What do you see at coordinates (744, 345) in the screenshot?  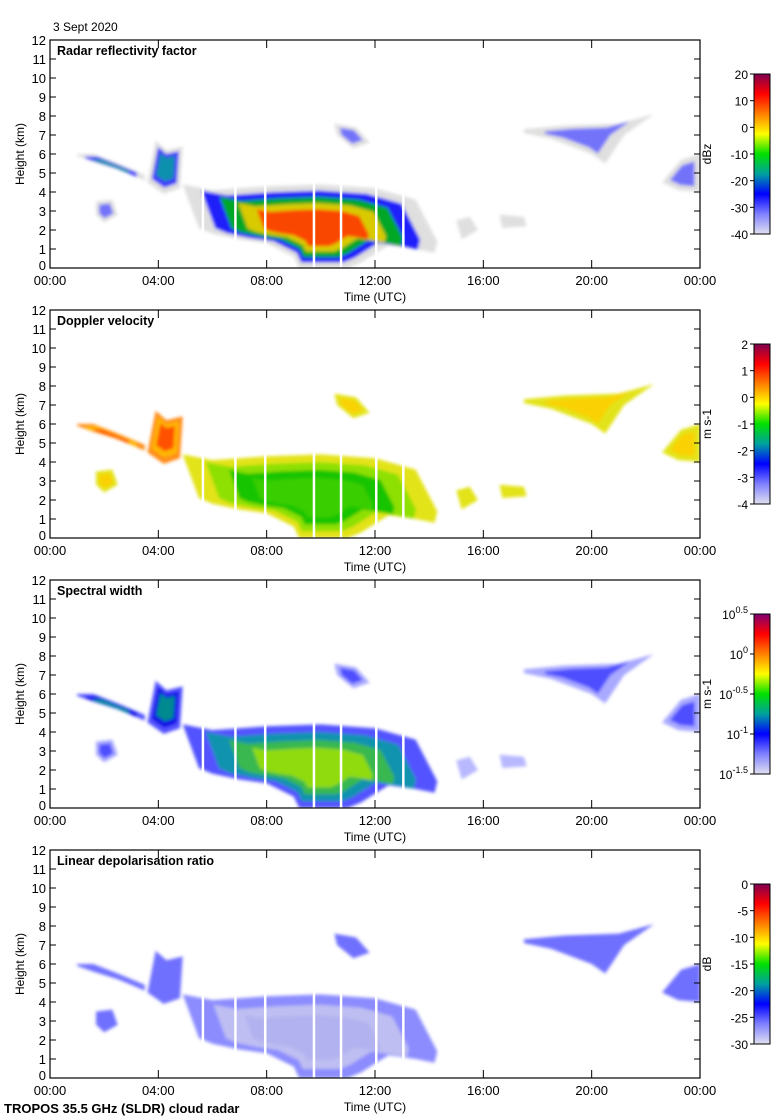 I see `colorbar-tick-label: 2` at bounding box center [744, 345].